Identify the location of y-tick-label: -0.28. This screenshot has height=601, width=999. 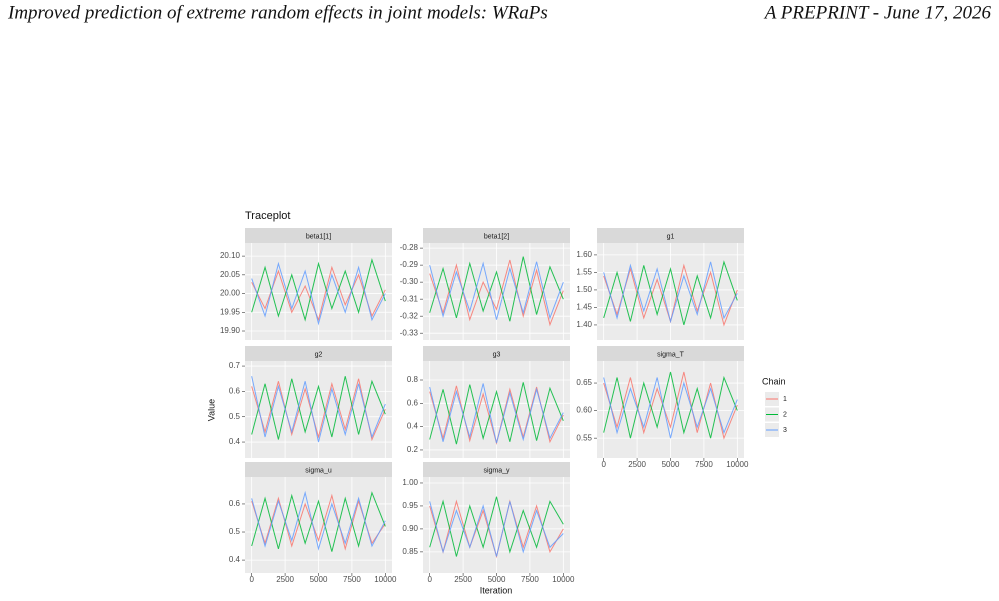
(409, 247).